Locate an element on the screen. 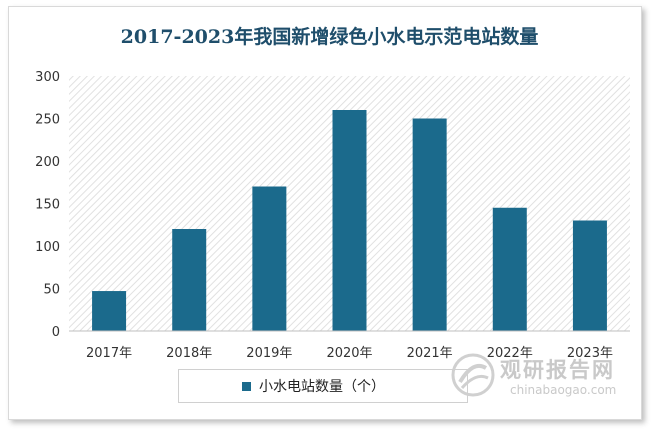  watermark-url: chinabaogao.com is located at coordinates (563, 390).